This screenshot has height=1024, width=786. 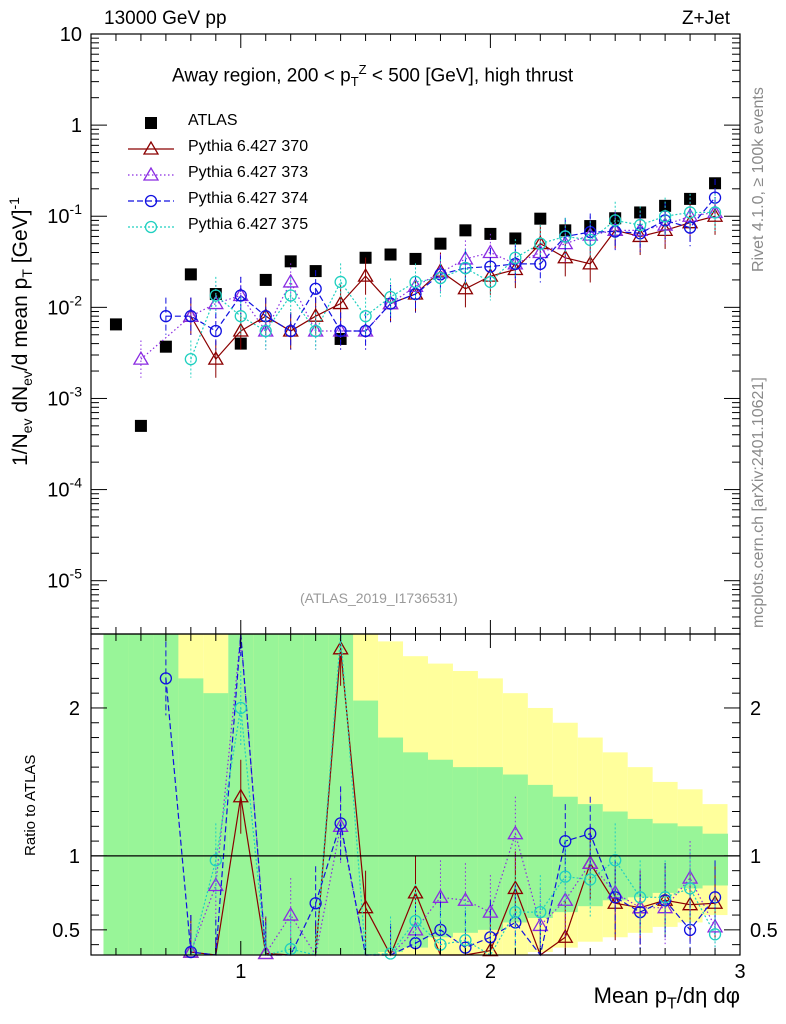 What do you see at coordinates (21, 331) in the screenshot?
I see `top-y-axis-label: 1/Nev dNev/d mean pT [GeV]-1` at bounding box center [21, 331].